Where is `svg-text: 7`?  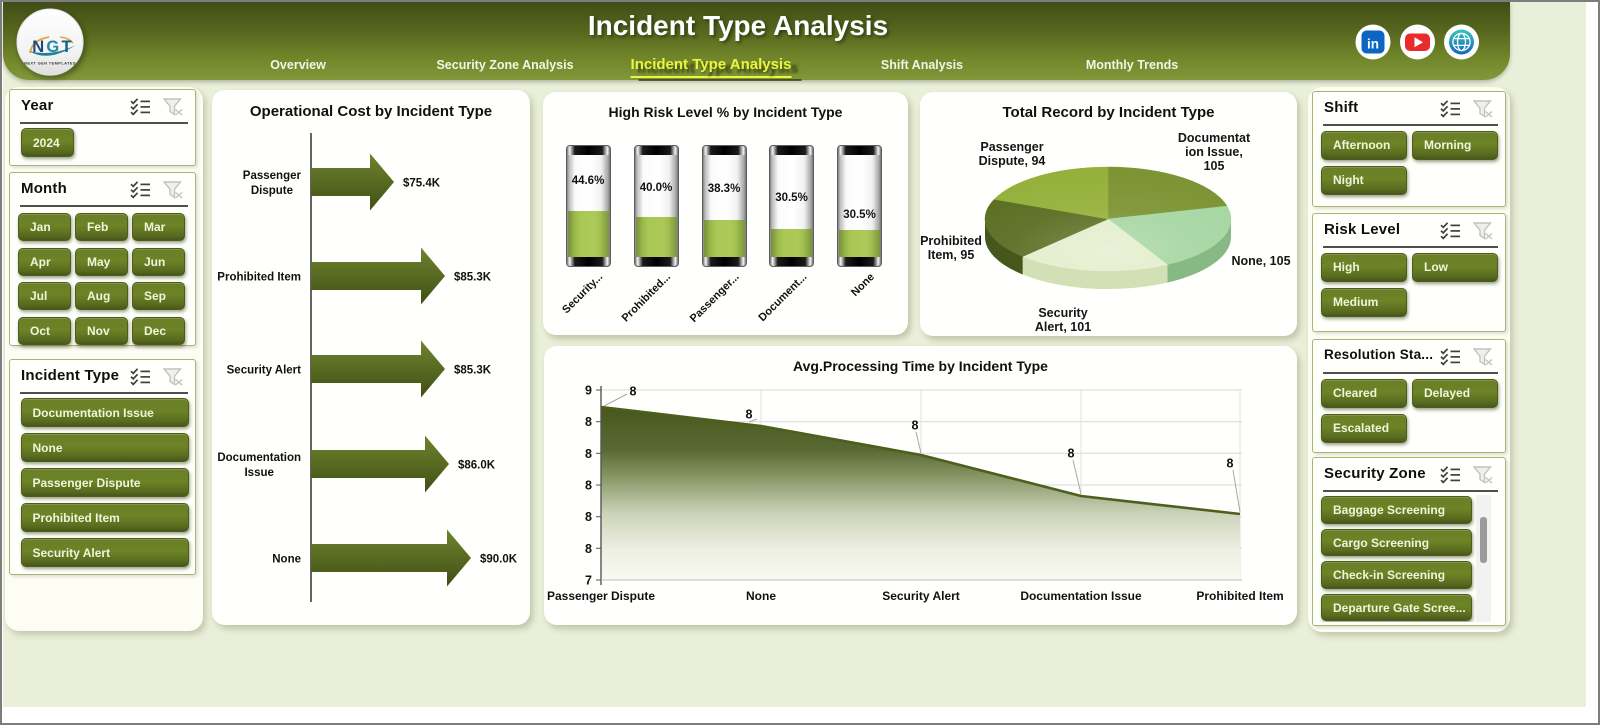
svg-text: 7 is located at coordinates (588, 581).